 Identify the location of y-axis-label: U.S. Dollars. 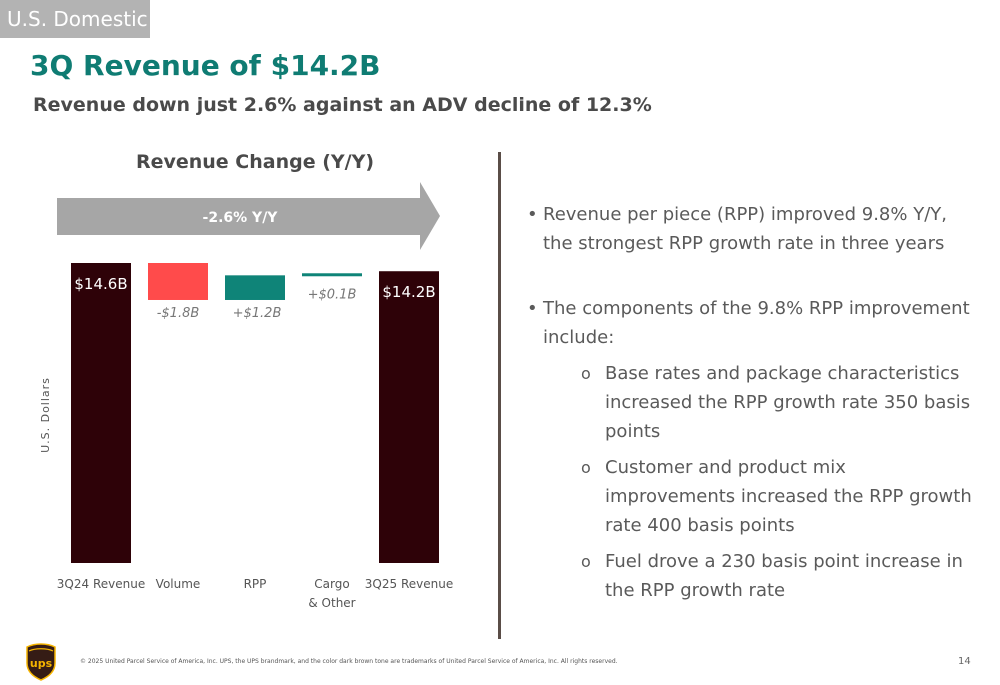
(45, 415).